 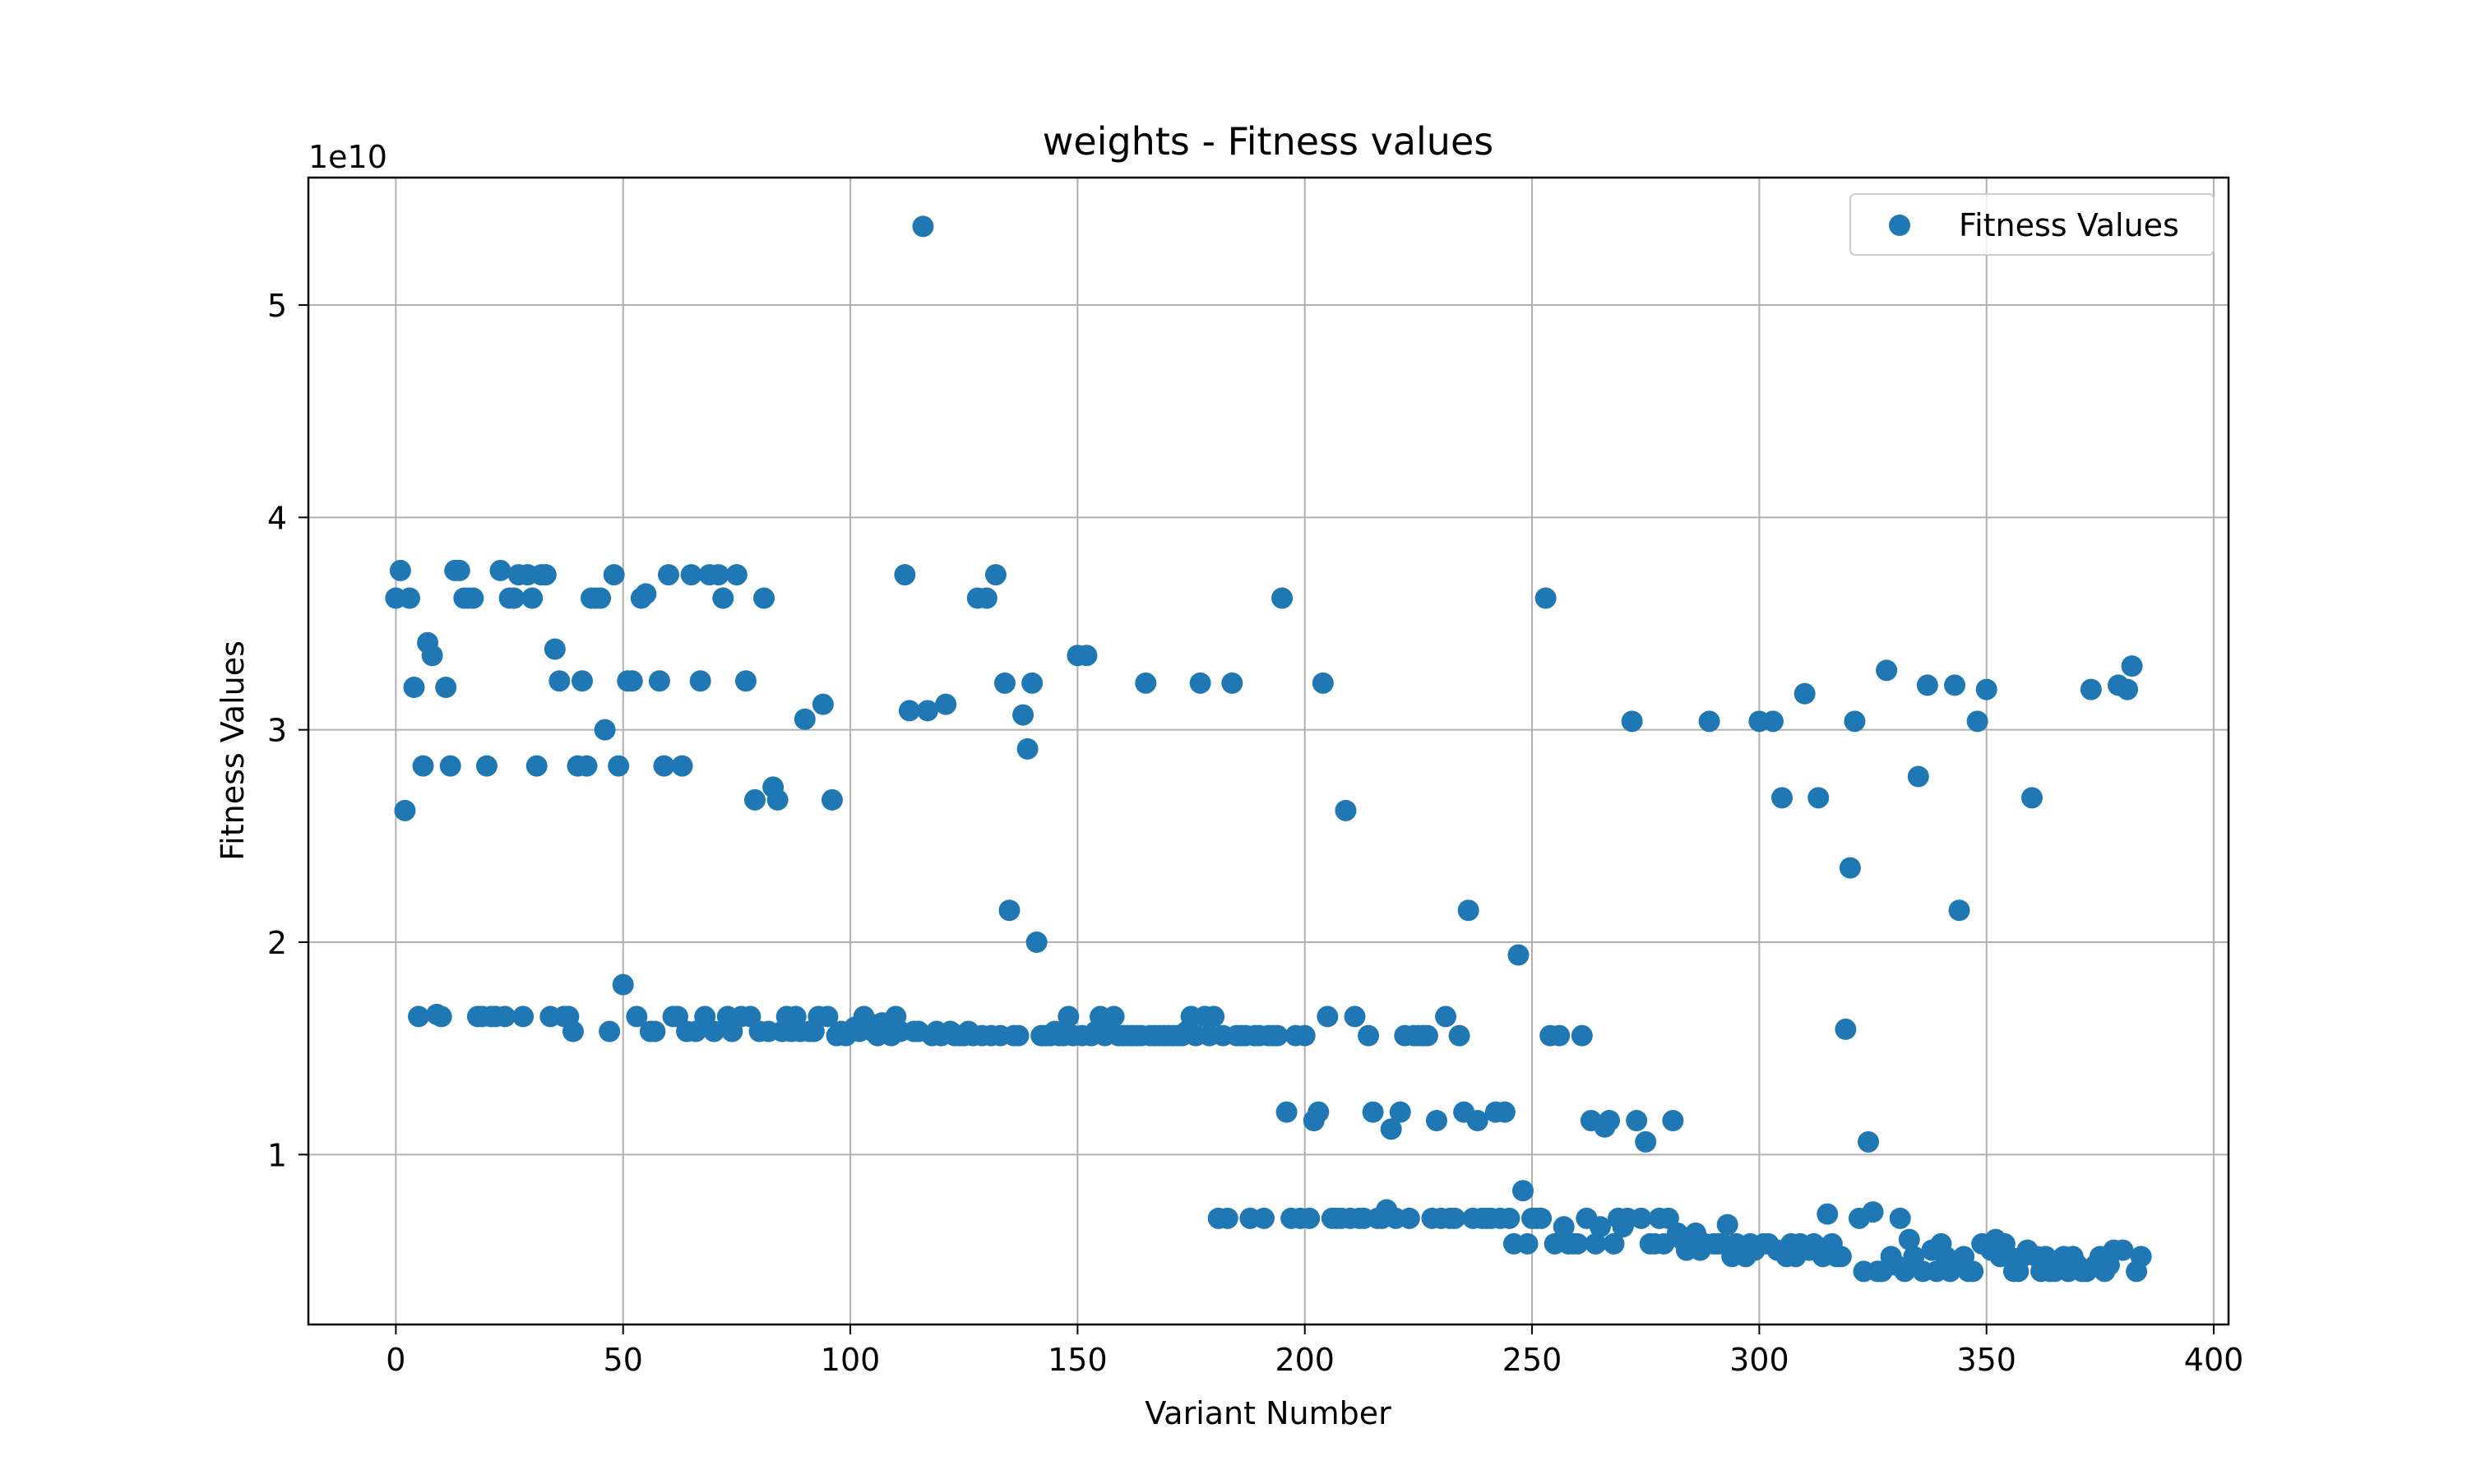 I want to click on x-tick-label: 0, so click(x=395, y=1360).